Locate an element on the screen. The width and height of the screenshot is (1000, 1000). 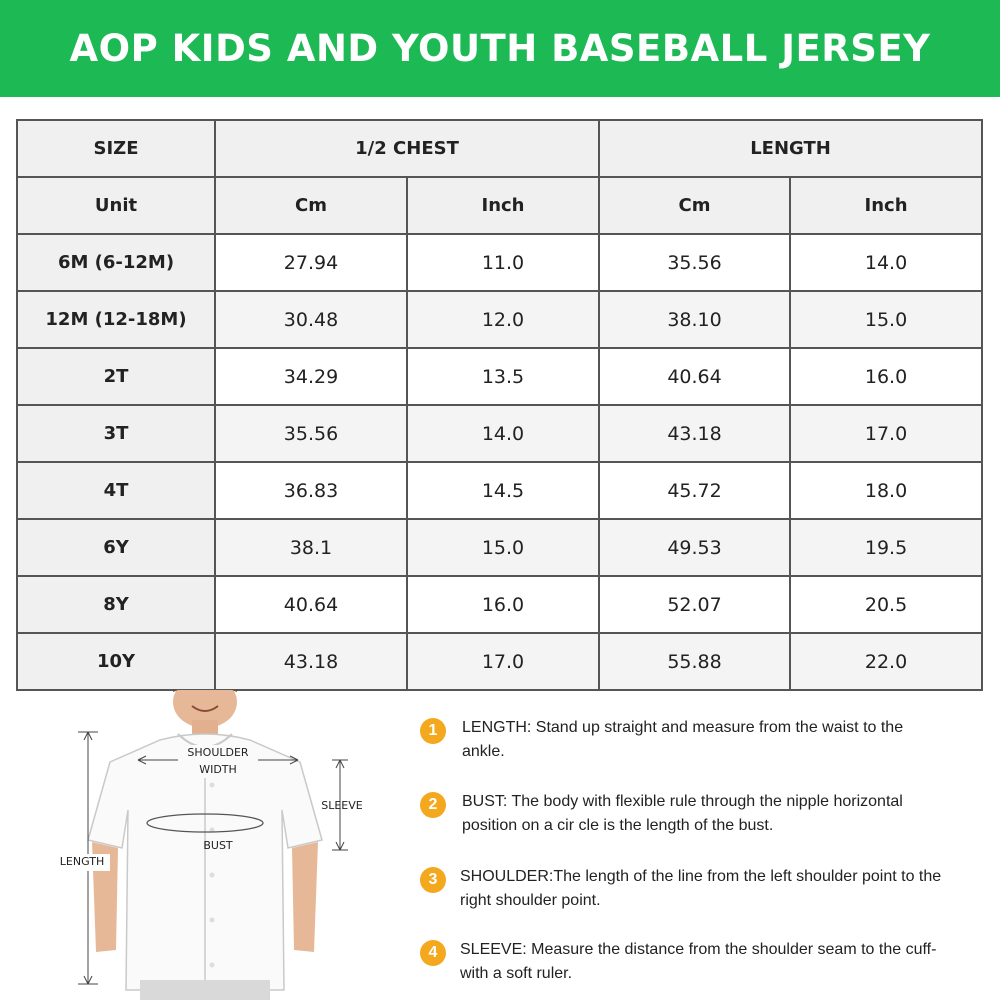
unit-chest-cm: Cm is located at coordinates (311, 205).